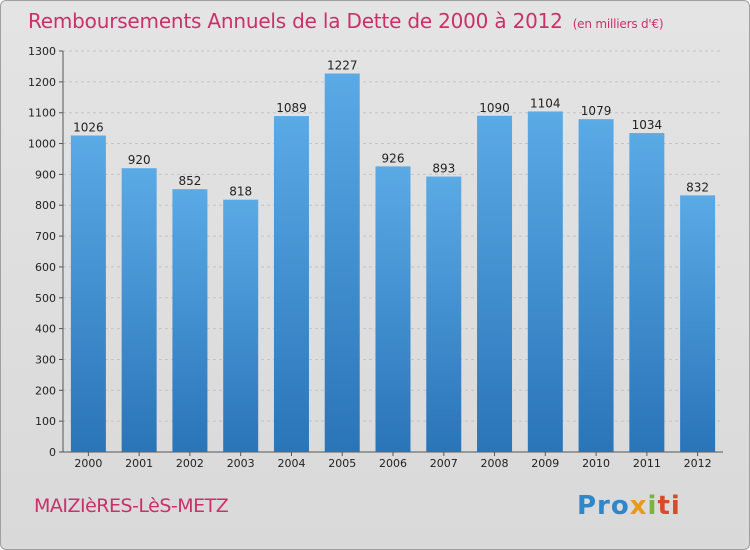 The height and width of the screenshot is (550, 750). Describe the element at coordinates (647, 125) in the screenshot. I see `data-label: 1034` at that location.